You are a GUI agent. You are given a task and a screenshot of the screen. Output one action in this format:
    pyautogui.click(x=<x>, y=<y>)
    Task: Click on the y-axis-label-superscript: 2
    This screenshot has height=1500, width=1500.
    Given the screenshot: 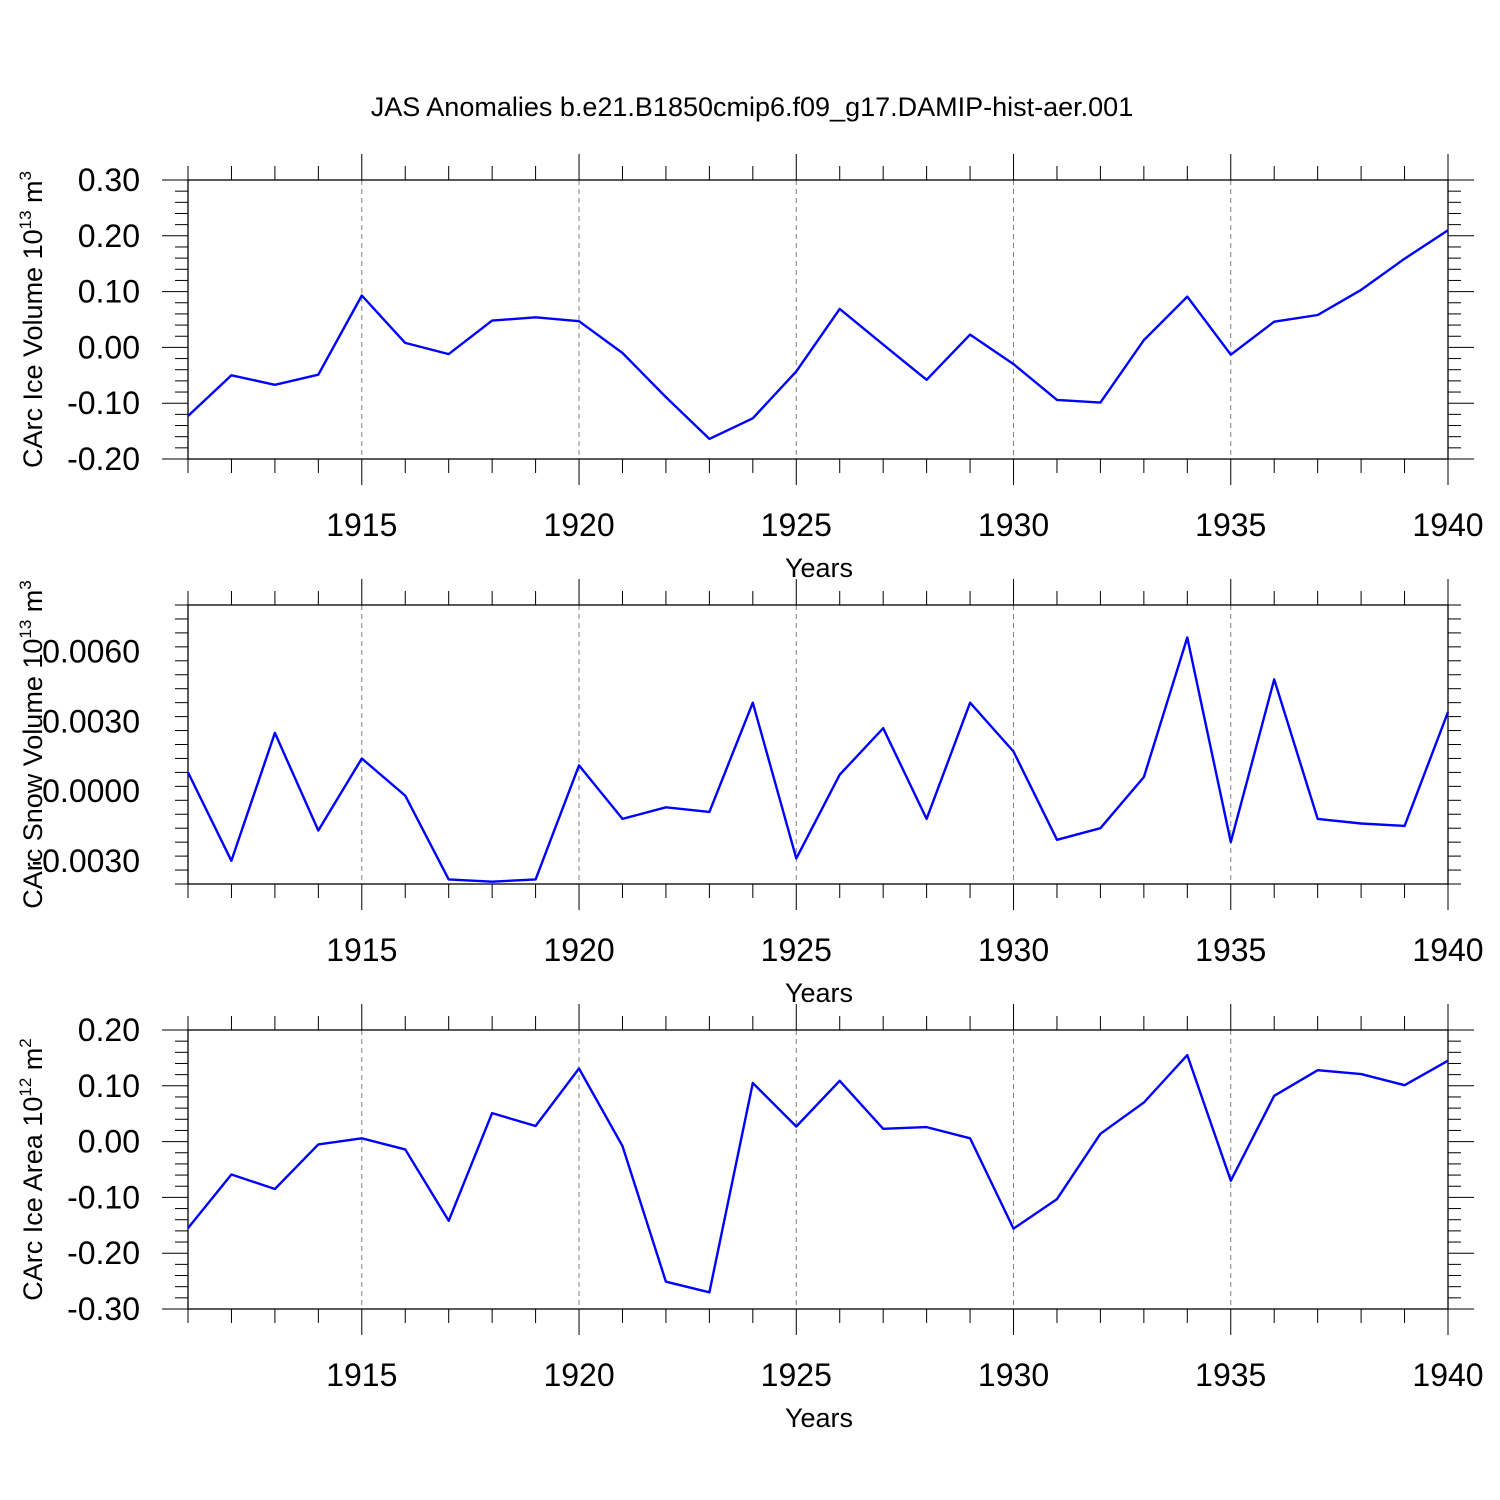 What is the action you would take?
    pyautogui.click(x=25, y=1042)
    